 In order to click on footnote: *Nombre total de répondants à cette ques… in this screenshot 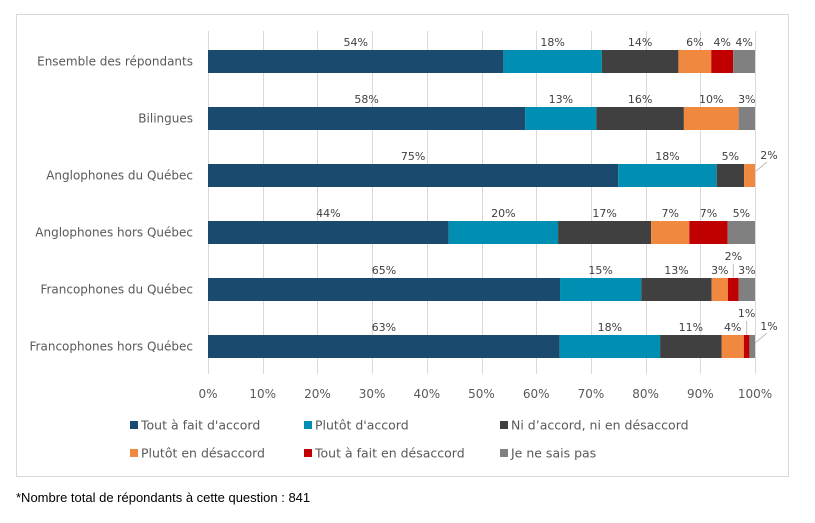, I will do `click(163, 497)`.